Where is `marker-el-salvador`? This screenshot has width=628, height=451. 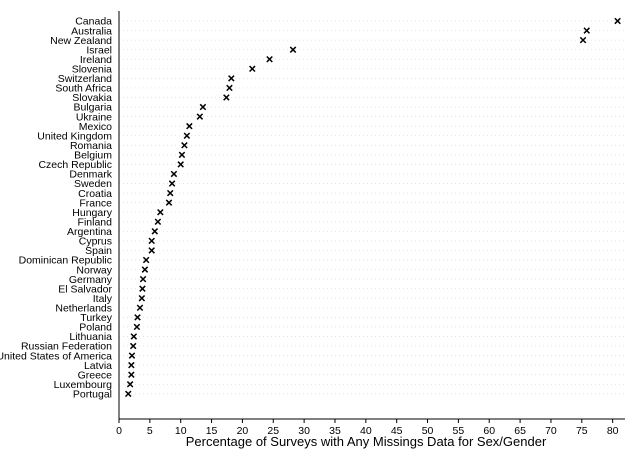 marker-el-salvador is located at coordinates (142, 288).